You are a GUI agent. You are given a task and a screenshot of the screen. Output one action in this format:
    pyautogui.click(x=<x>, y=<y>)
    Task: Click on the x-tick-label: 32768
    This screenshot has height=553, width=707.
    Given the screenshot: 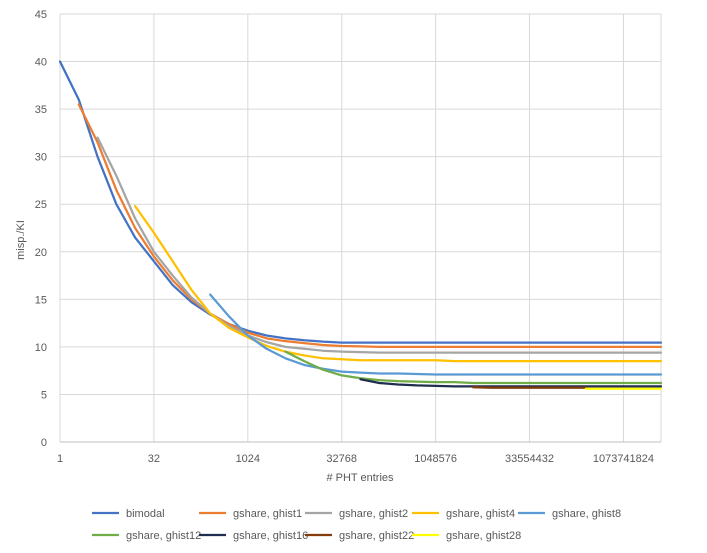 What is the action you would take?
    pyautogui.click(x=341, y=459)
    